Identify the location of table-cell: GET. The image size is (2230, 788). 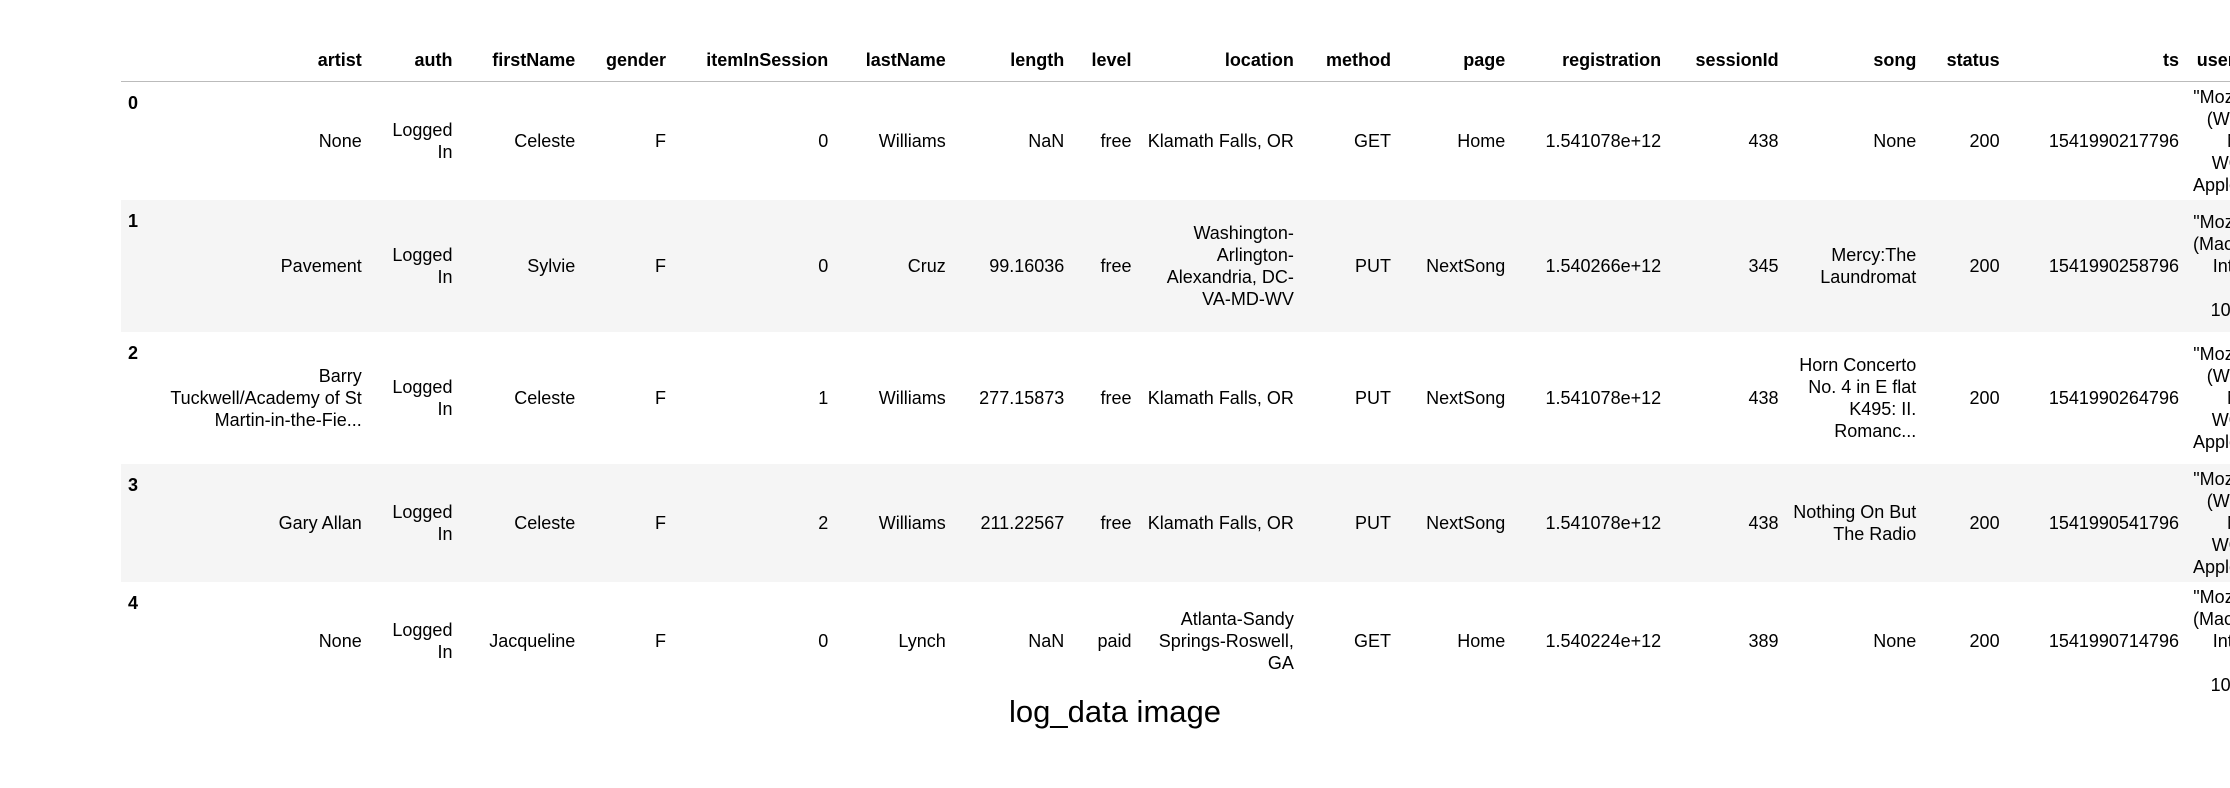
(1372, 641).